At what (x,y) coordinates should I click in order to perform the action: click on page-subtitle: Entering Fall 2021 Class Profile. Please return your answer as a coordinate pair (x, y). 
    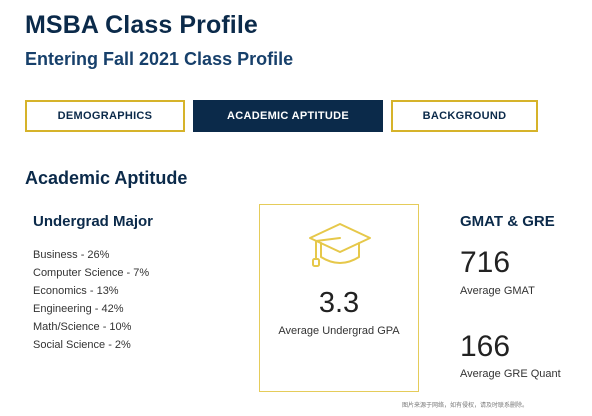
    Looking at the image, I should click on (159, 59).